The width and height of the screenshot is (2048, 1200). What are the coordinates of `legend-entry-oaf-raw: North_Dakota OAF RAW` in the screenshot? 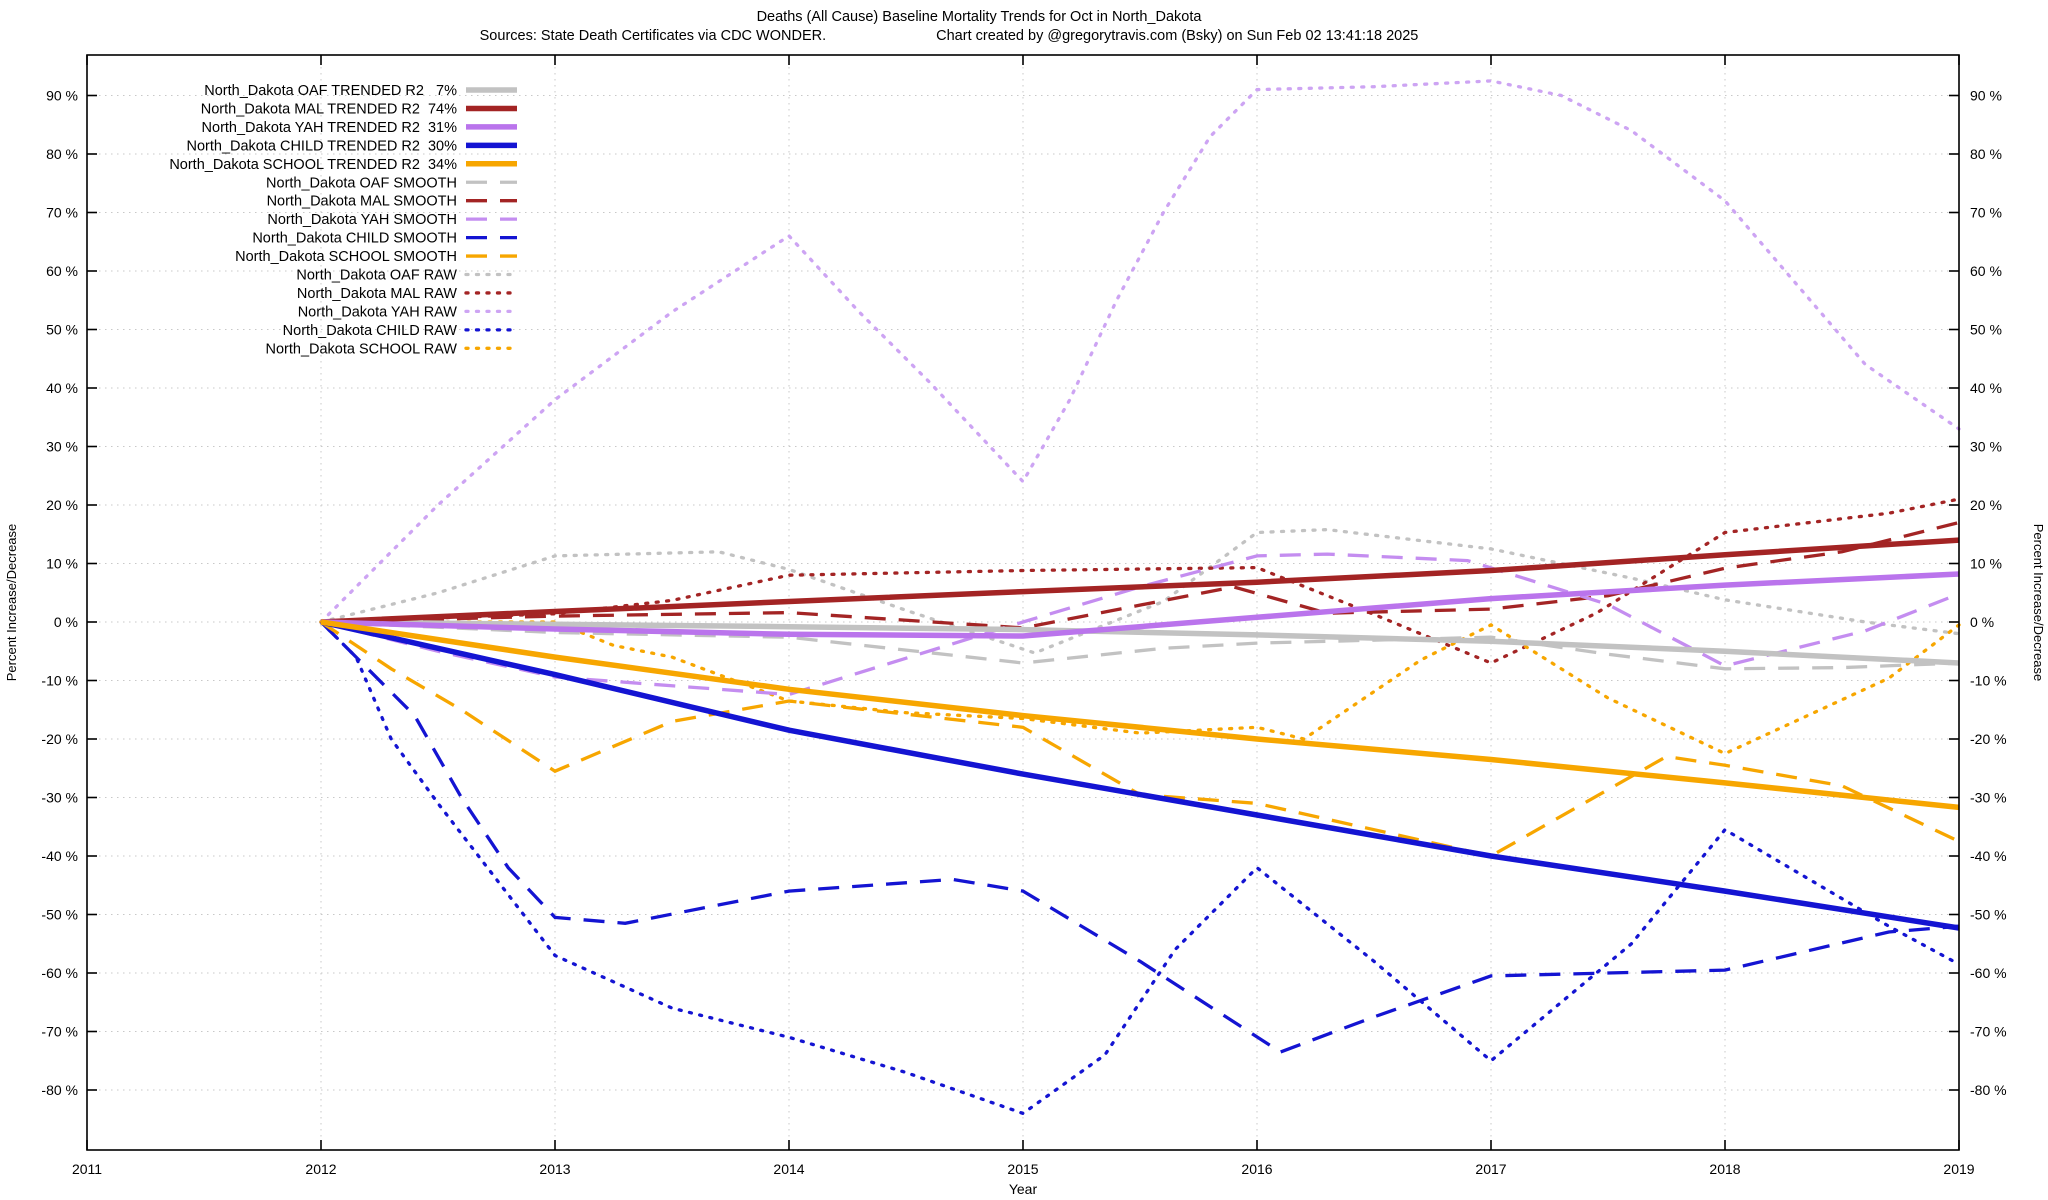 It's located at (407, 276).